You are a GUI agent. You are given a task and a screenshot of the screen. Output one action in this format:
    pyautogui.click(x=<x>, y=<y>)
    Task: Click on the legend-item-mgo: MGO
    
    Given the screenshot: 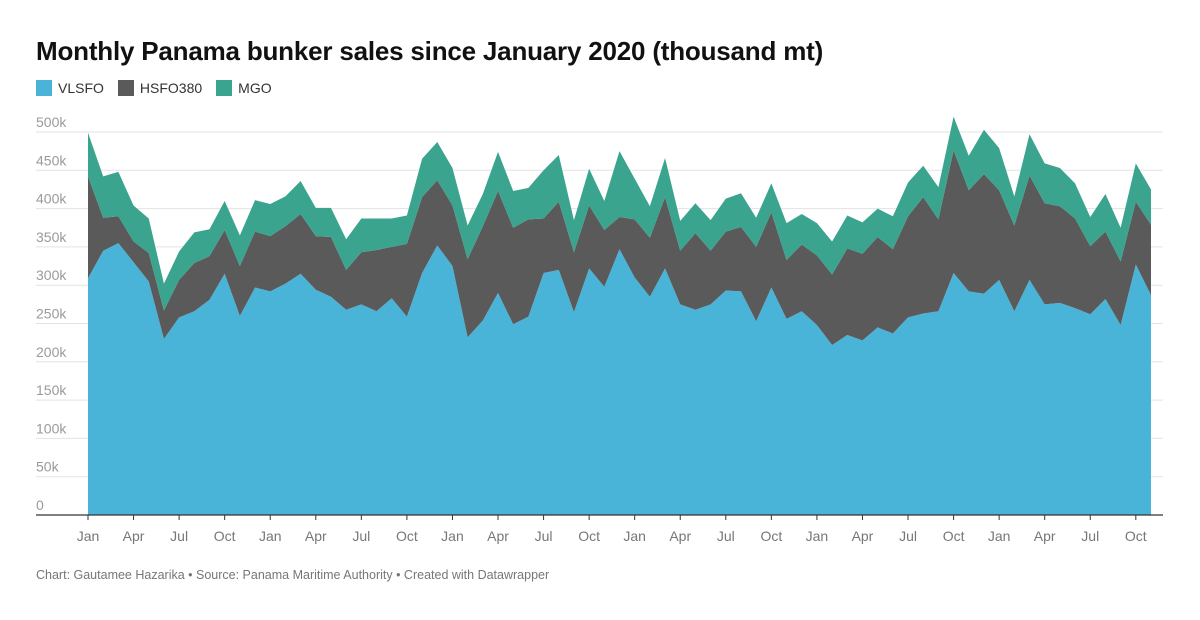 What is the action you would take?
    pyautogui.click(x=244, y=88)
    